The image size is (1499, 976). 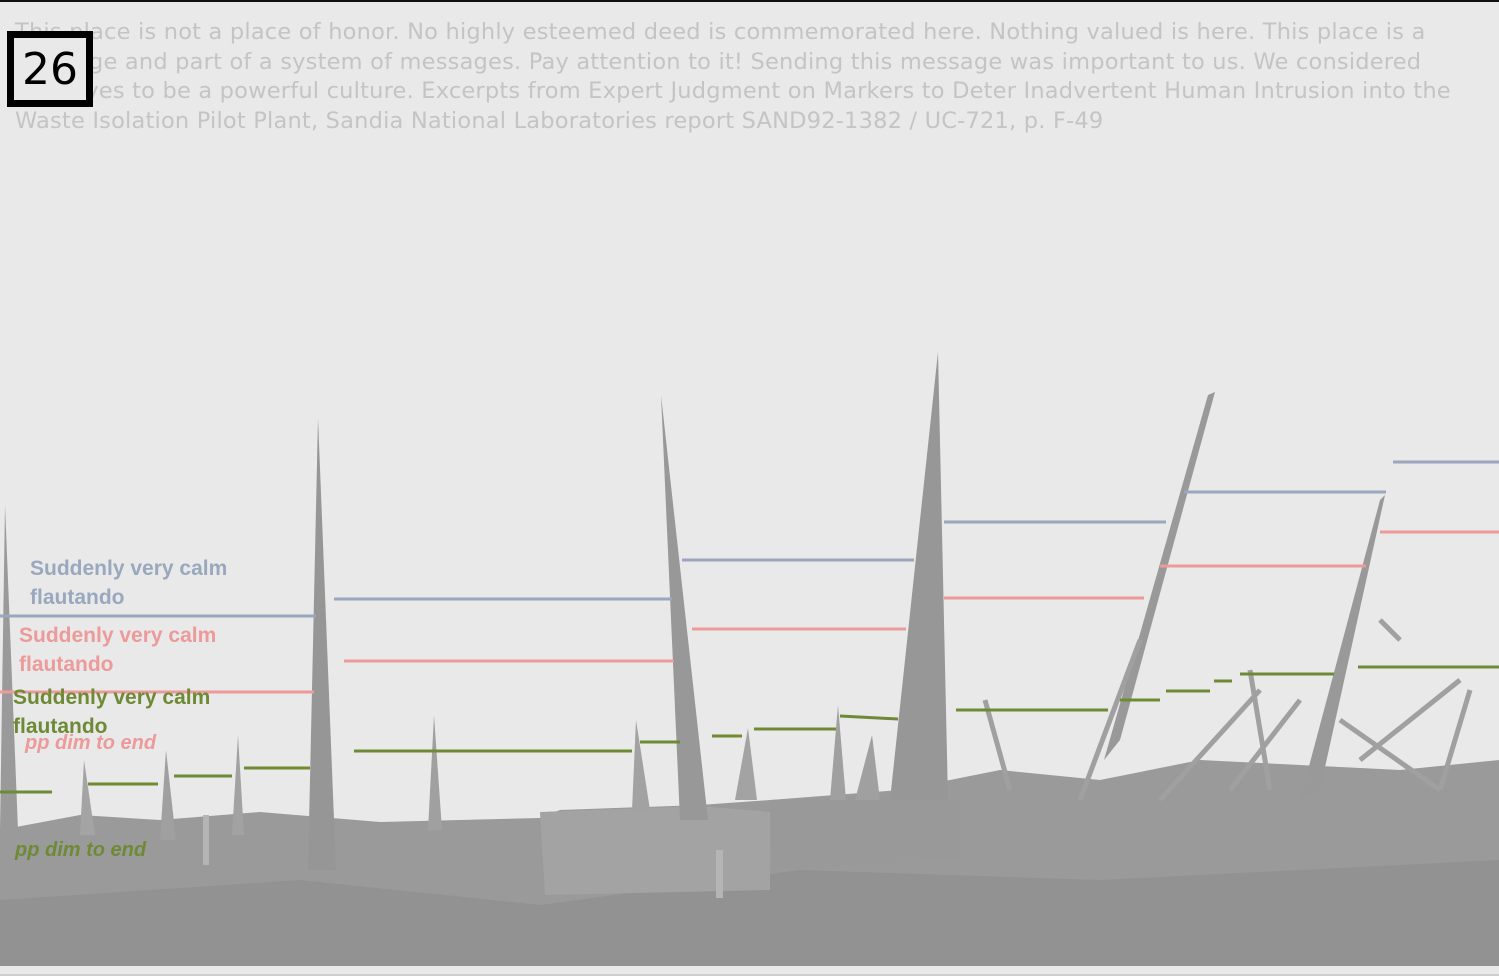 What do you see at coordinates (81, 850) in the screenshot?
I see `green-dynamic-marking: pp dim to end` at bounding box center [81, 850].